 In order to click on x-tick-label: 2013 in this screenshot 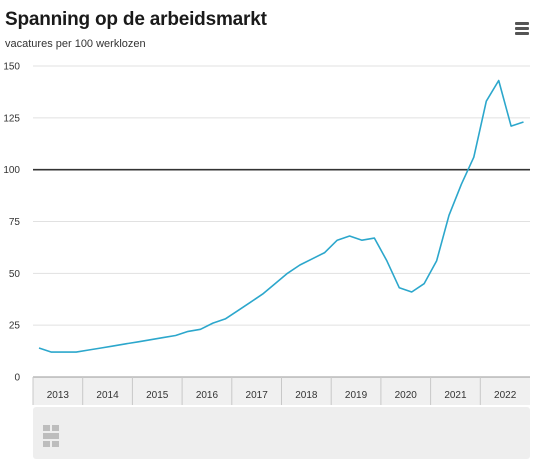, I will do `click(58, 395)`.